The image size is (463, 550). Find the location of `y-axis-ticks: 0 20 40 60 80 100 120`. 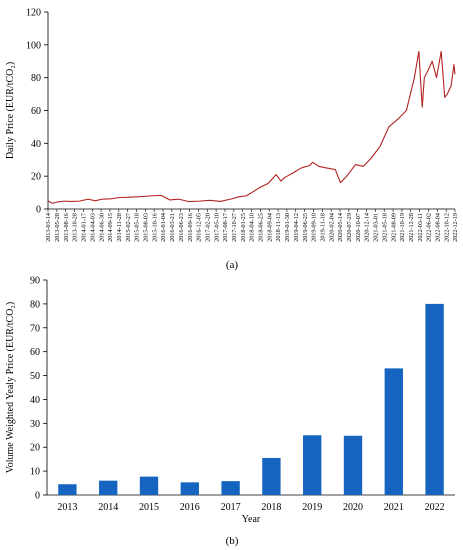

y-axis-ticks: 0 20 40 60 80 100 120 is located at coordinates (37, 112).